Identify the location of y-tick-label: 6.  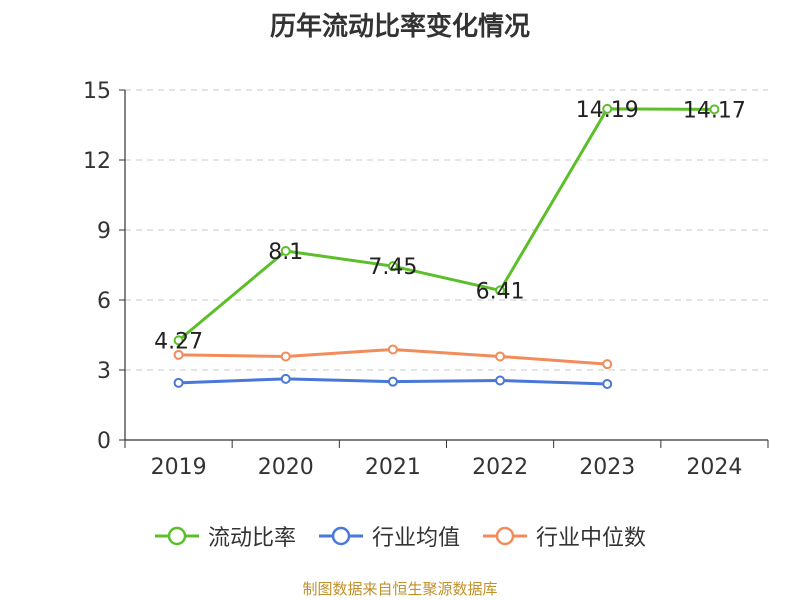
(104, 301).